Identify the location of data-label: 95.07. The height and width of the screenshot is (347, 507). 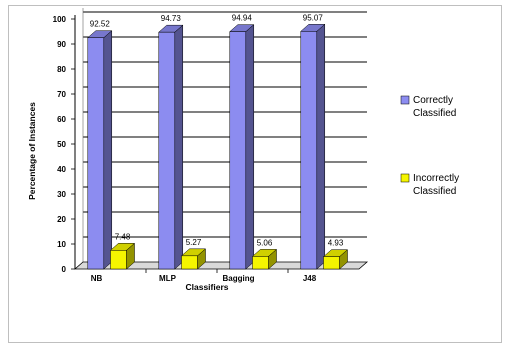
(313, 17).